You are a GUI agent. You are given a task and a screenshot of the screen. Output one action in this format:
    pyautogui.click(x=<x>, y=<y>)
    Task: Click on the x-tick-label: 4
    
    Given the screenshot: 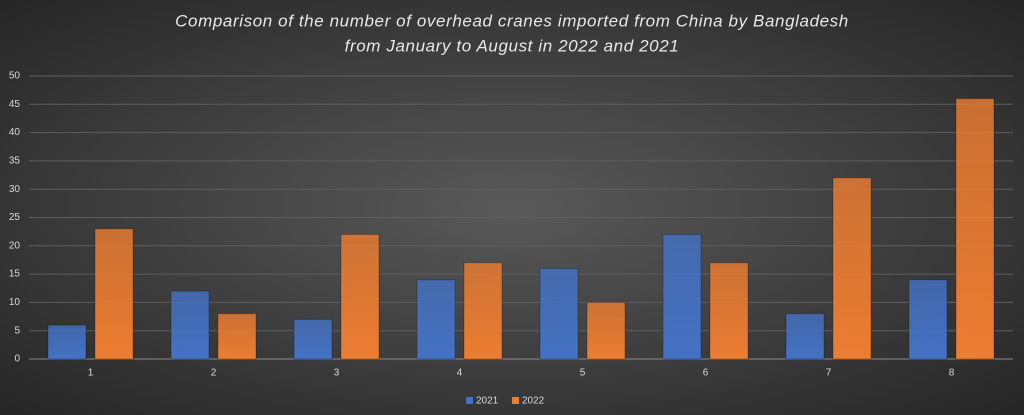 What is the action you would take?
    pyautogui.click(x=460, y=373)
    